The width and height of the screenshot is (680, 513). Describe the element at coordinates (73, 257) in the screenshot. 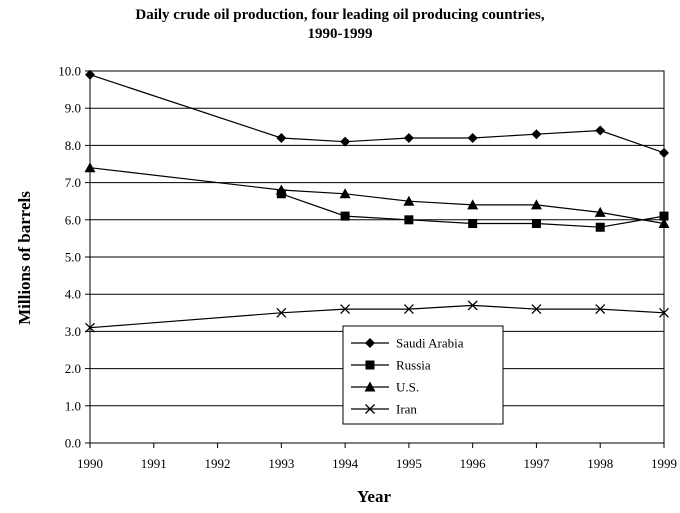

I see `y-tick-label: 5.0` at that location.